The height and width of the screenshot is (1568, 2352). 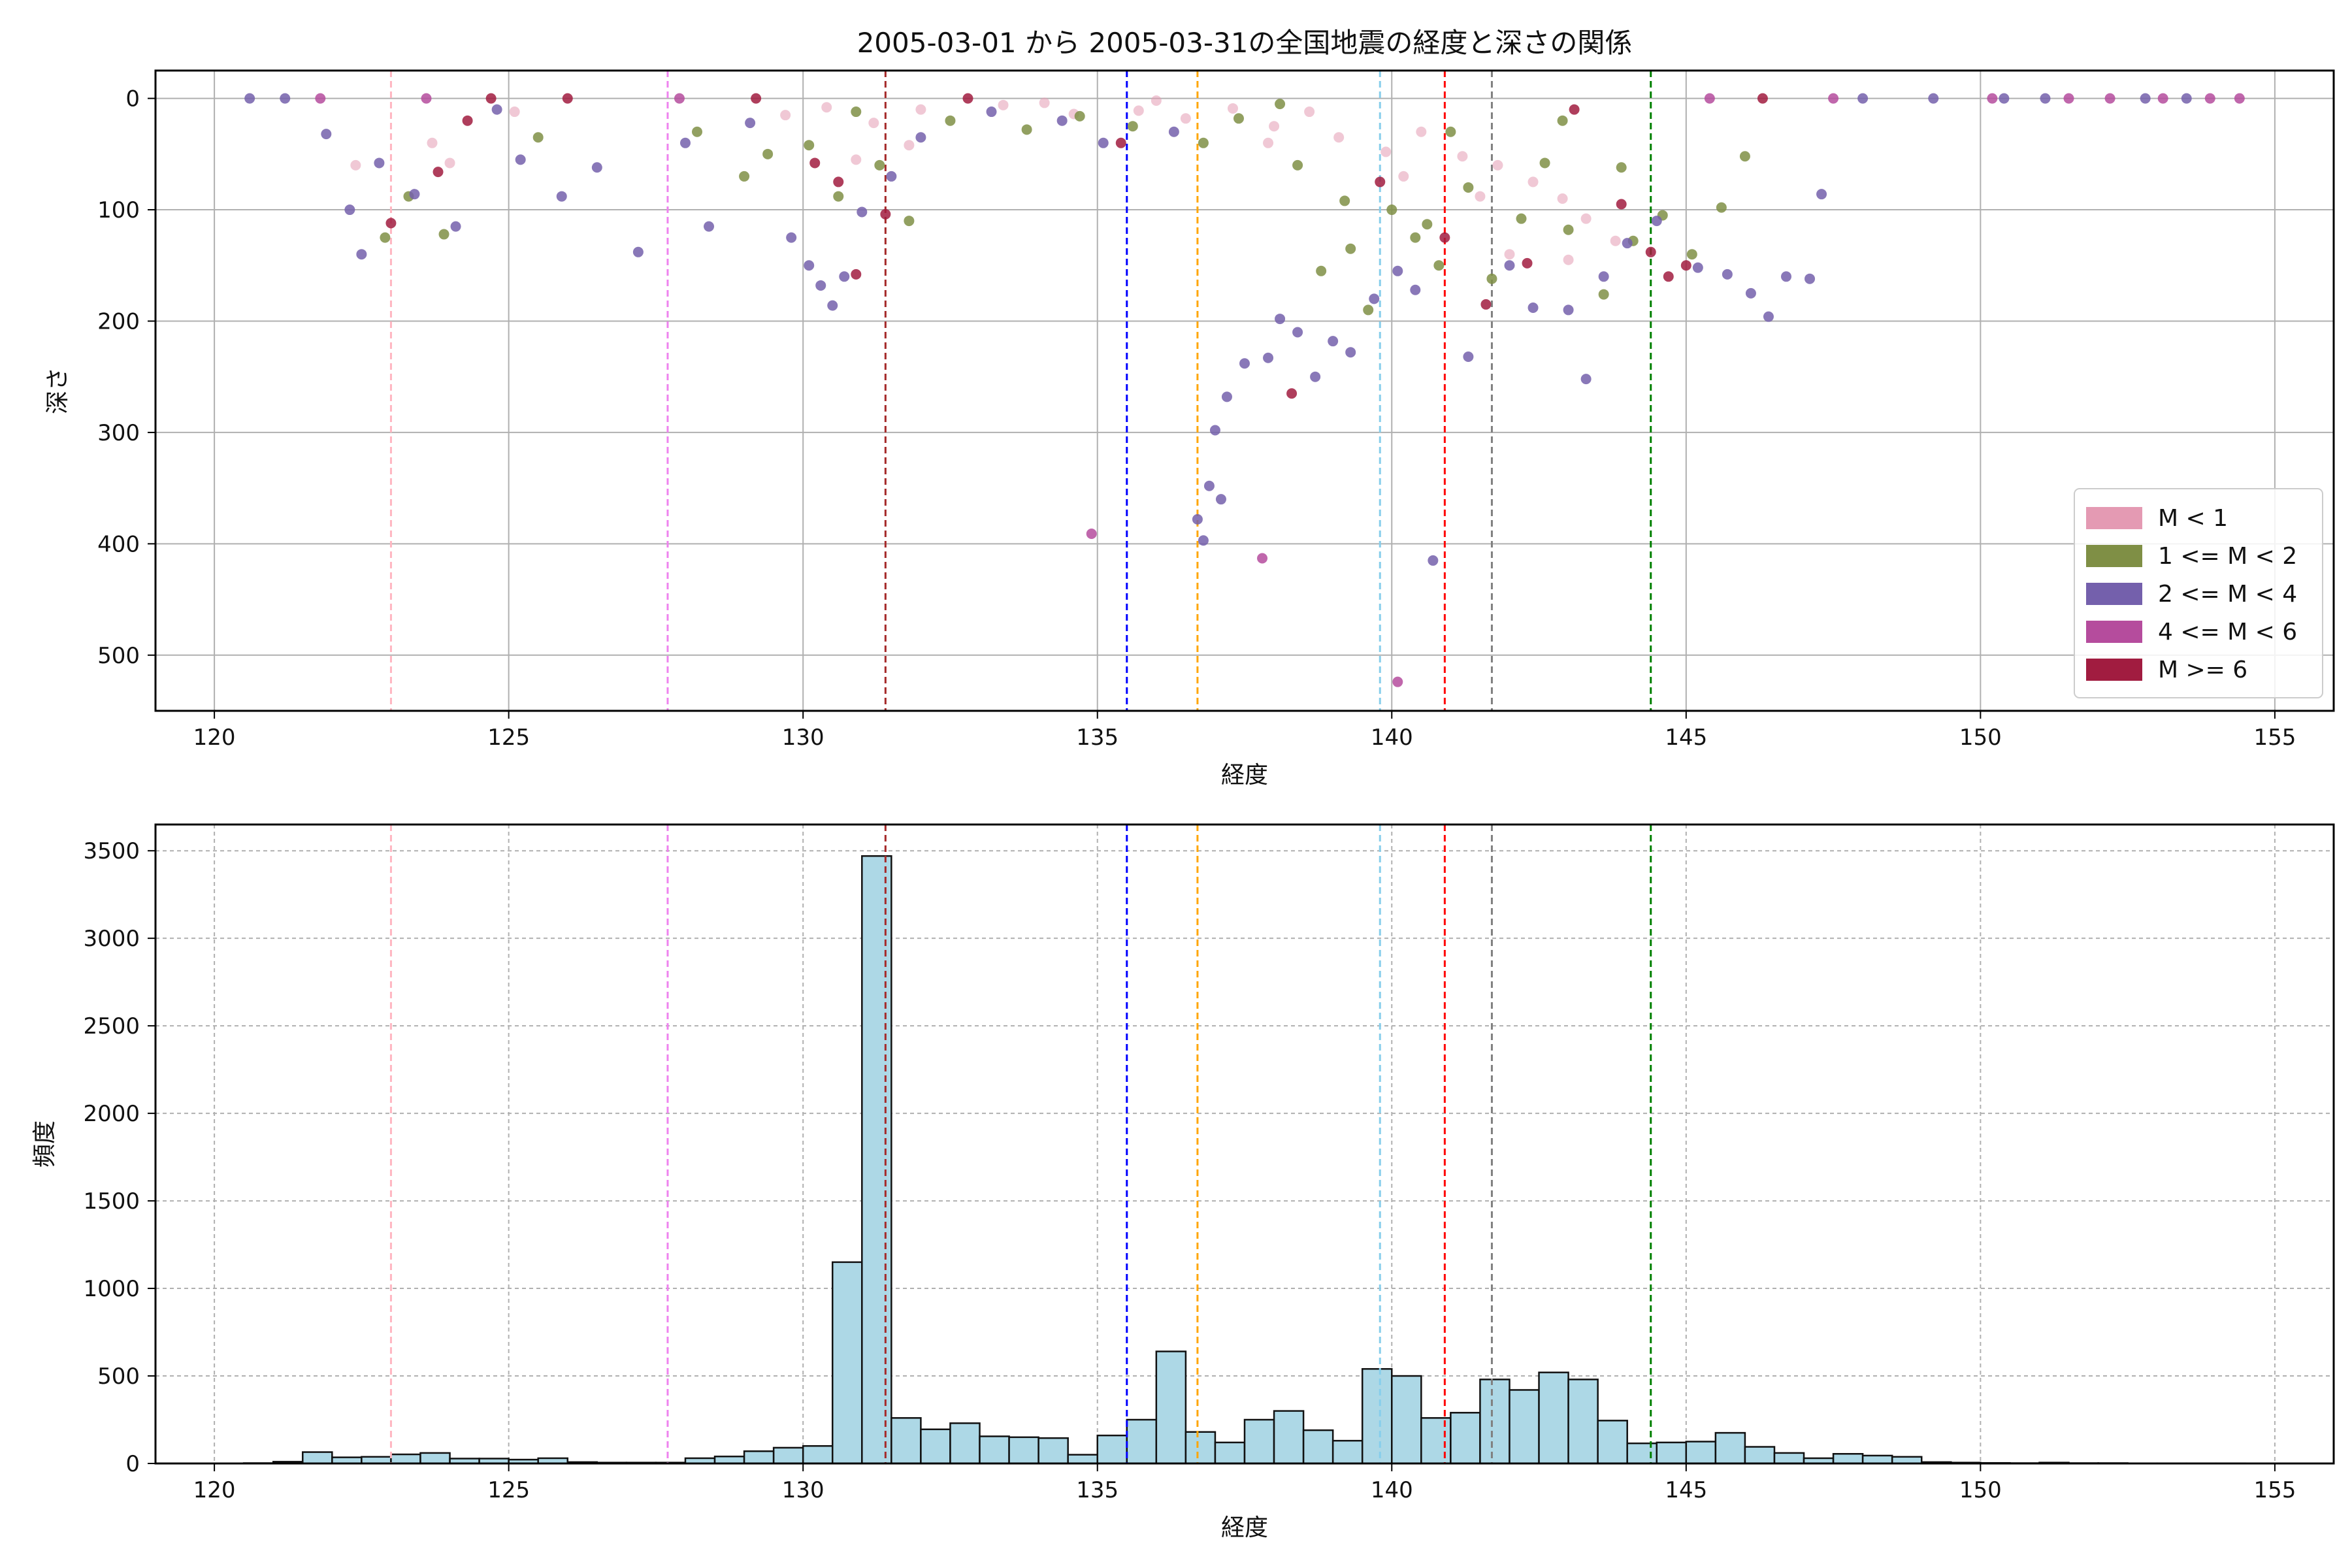 I want to click on histogram-x-tick-label: 155, so click(x=2274, y=1490).